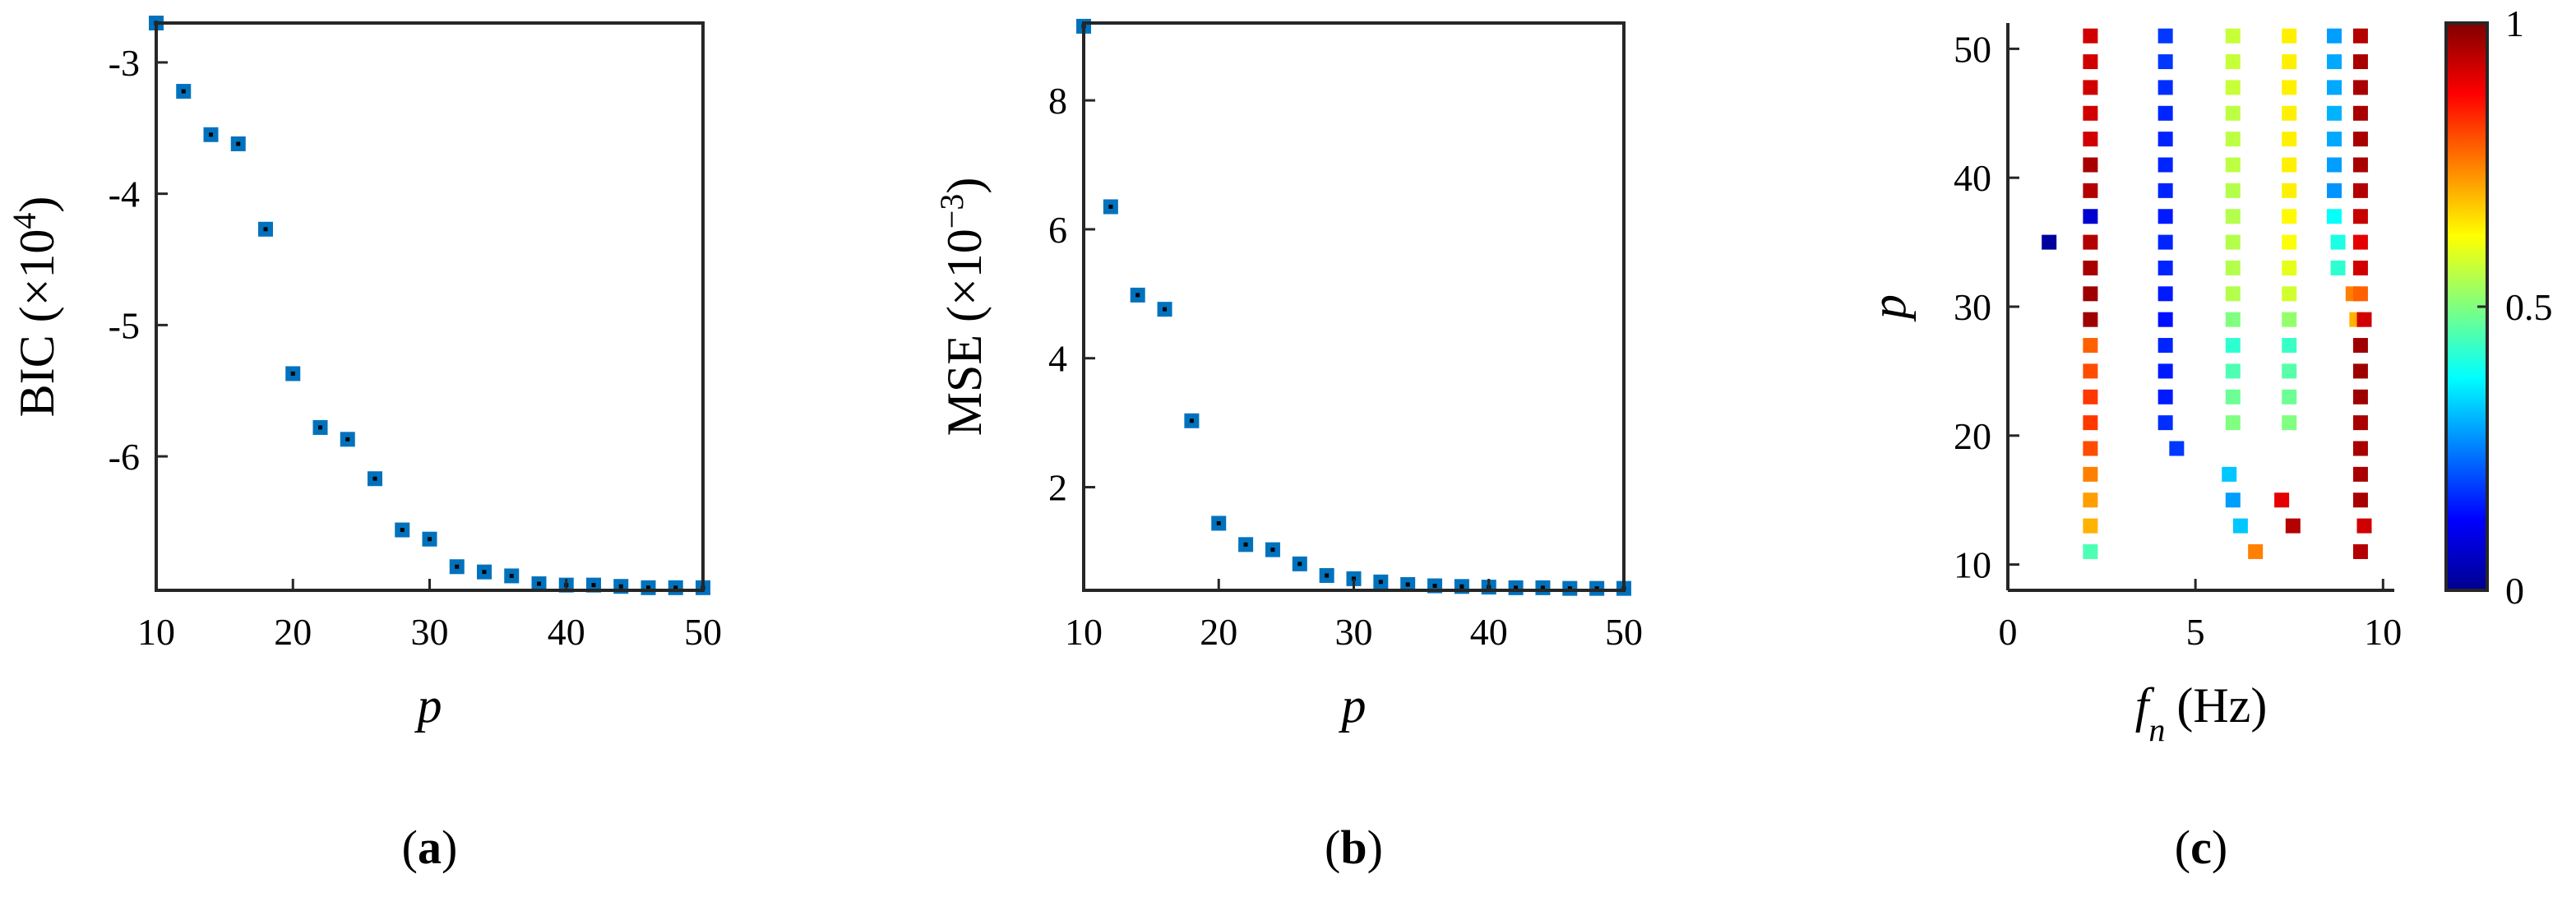  Describe the element at coordinates (2201, 713) in the screenshot. I see `panel-c-x-axis-label: fn (Hz)` at that location.